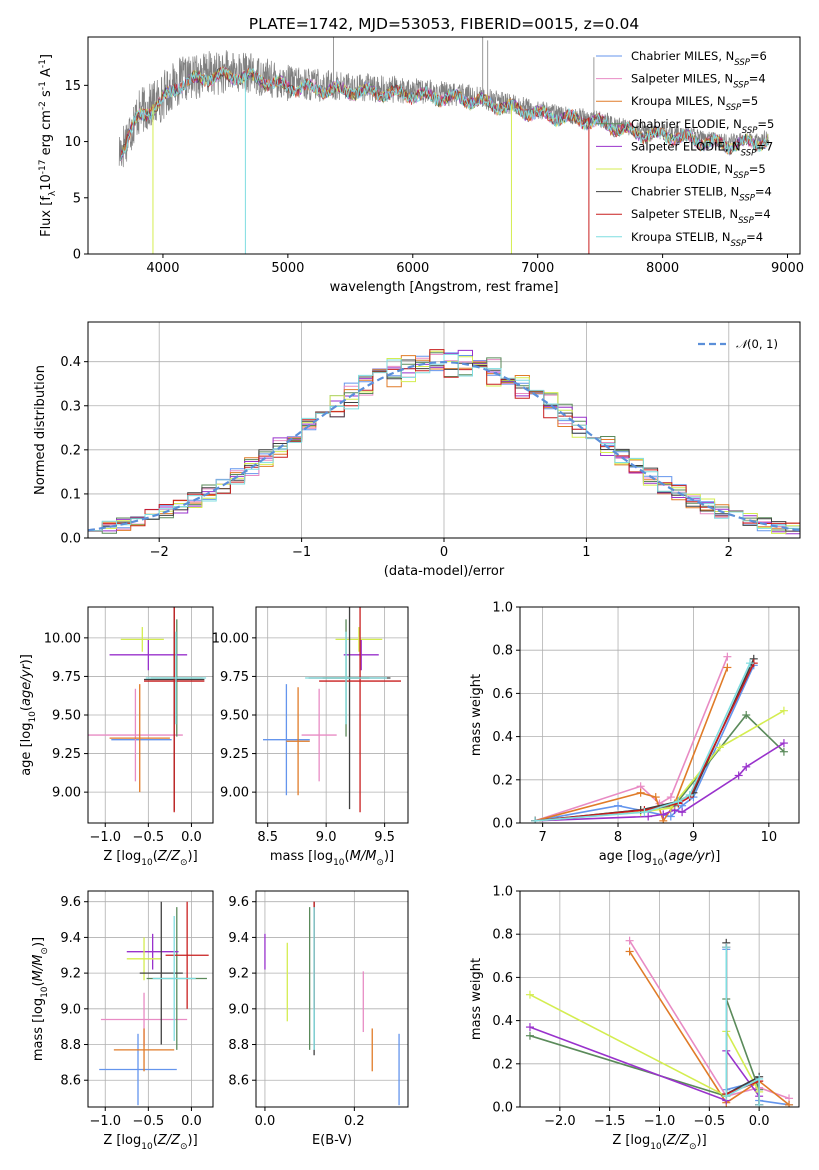 The height and width of the screenshot is (1170, 819). I want to click on y-axis-label: Flux [fλ10-17 erg cm-2 s-1 A-1], so click(48, 145).